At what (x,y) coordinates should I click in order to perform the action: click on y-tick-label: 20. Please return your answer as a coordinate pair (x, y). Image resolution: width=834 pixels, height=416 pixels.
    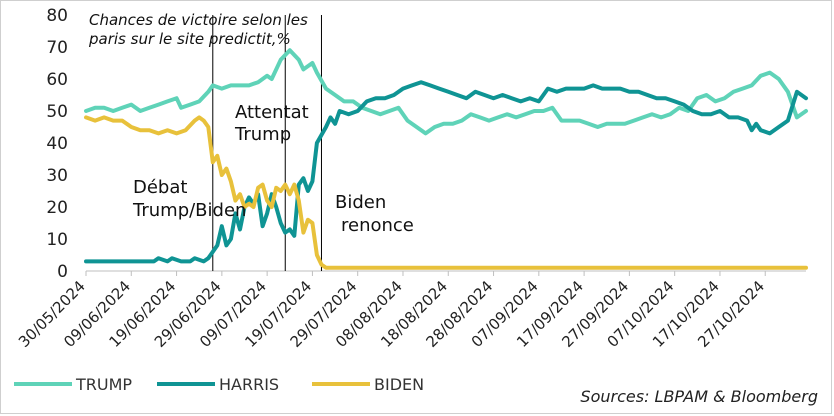
    Looking at the image, I should click on (57, 208).